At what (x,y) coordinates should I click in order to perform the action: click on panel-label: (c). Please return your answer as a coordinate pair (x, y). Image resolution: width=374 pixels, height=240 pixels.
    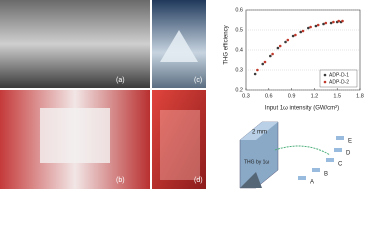
    Looking at the image, I should click on (198, 80).